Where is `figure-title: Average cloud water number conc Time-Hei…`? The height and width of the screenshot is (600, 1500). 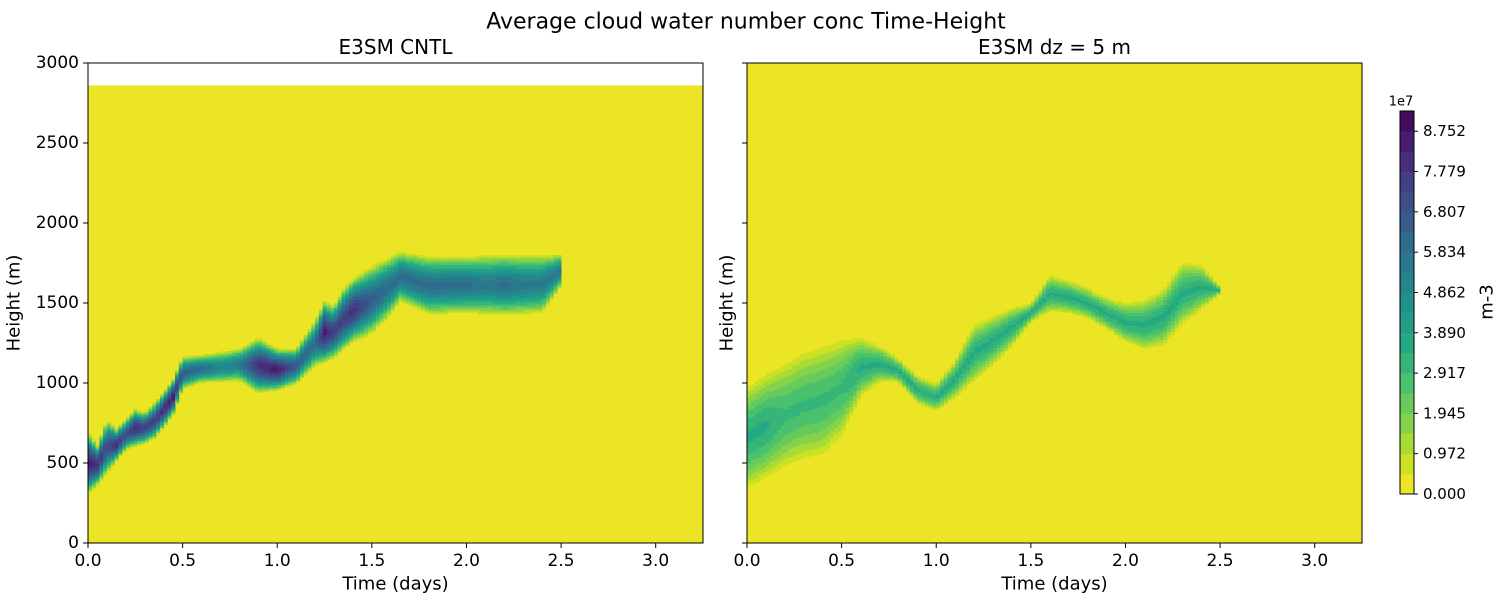 figure-title: Average cloud water number conc Time-Hei… is located at coordinates (746, 22).